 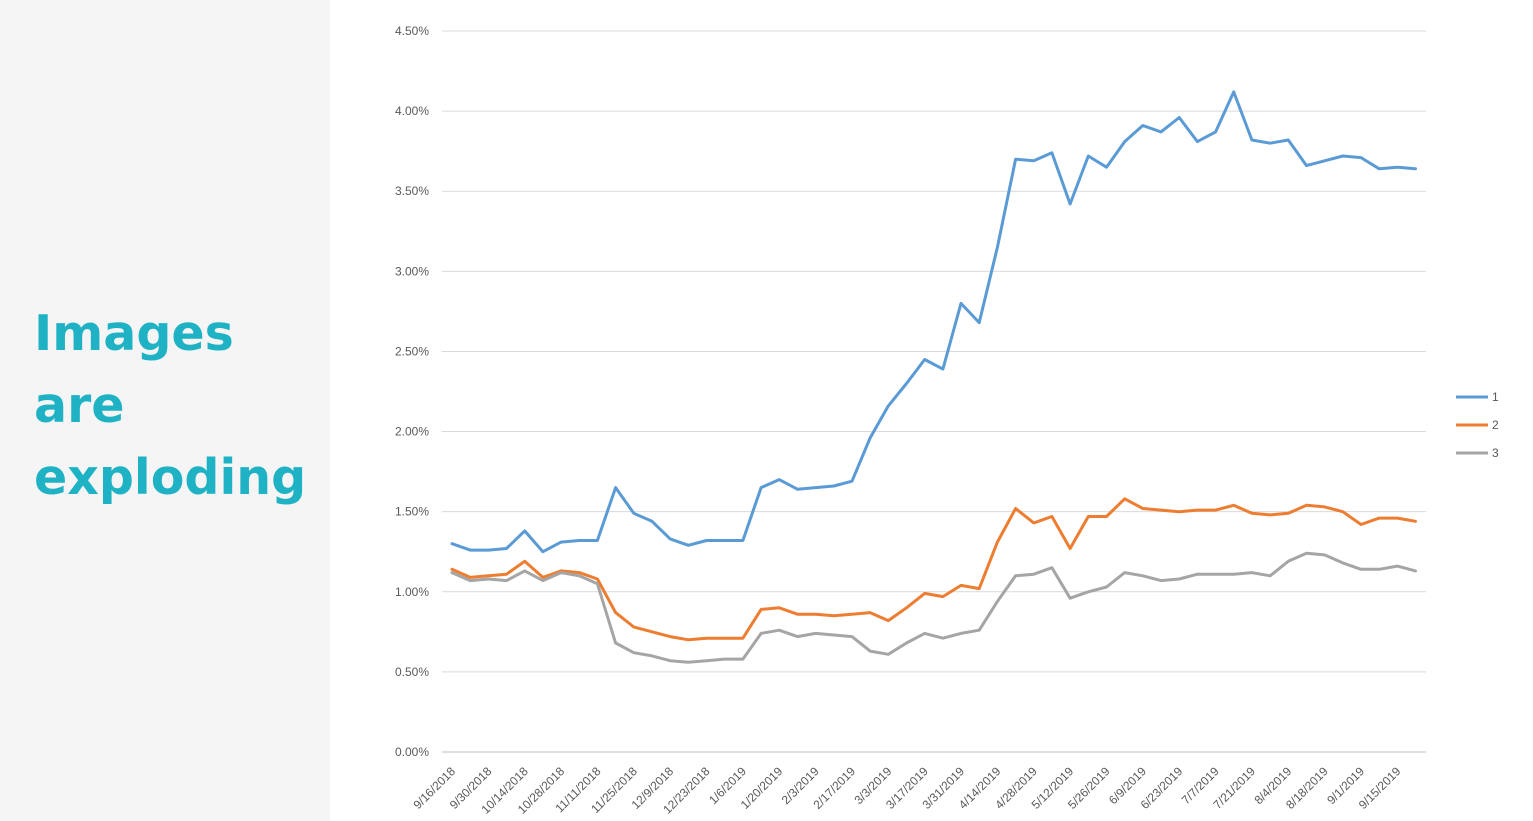 What do you see at coordinates (79, 405) in the screenshot?
I see `headline-line-2: are` at bounding box center [79, 405].